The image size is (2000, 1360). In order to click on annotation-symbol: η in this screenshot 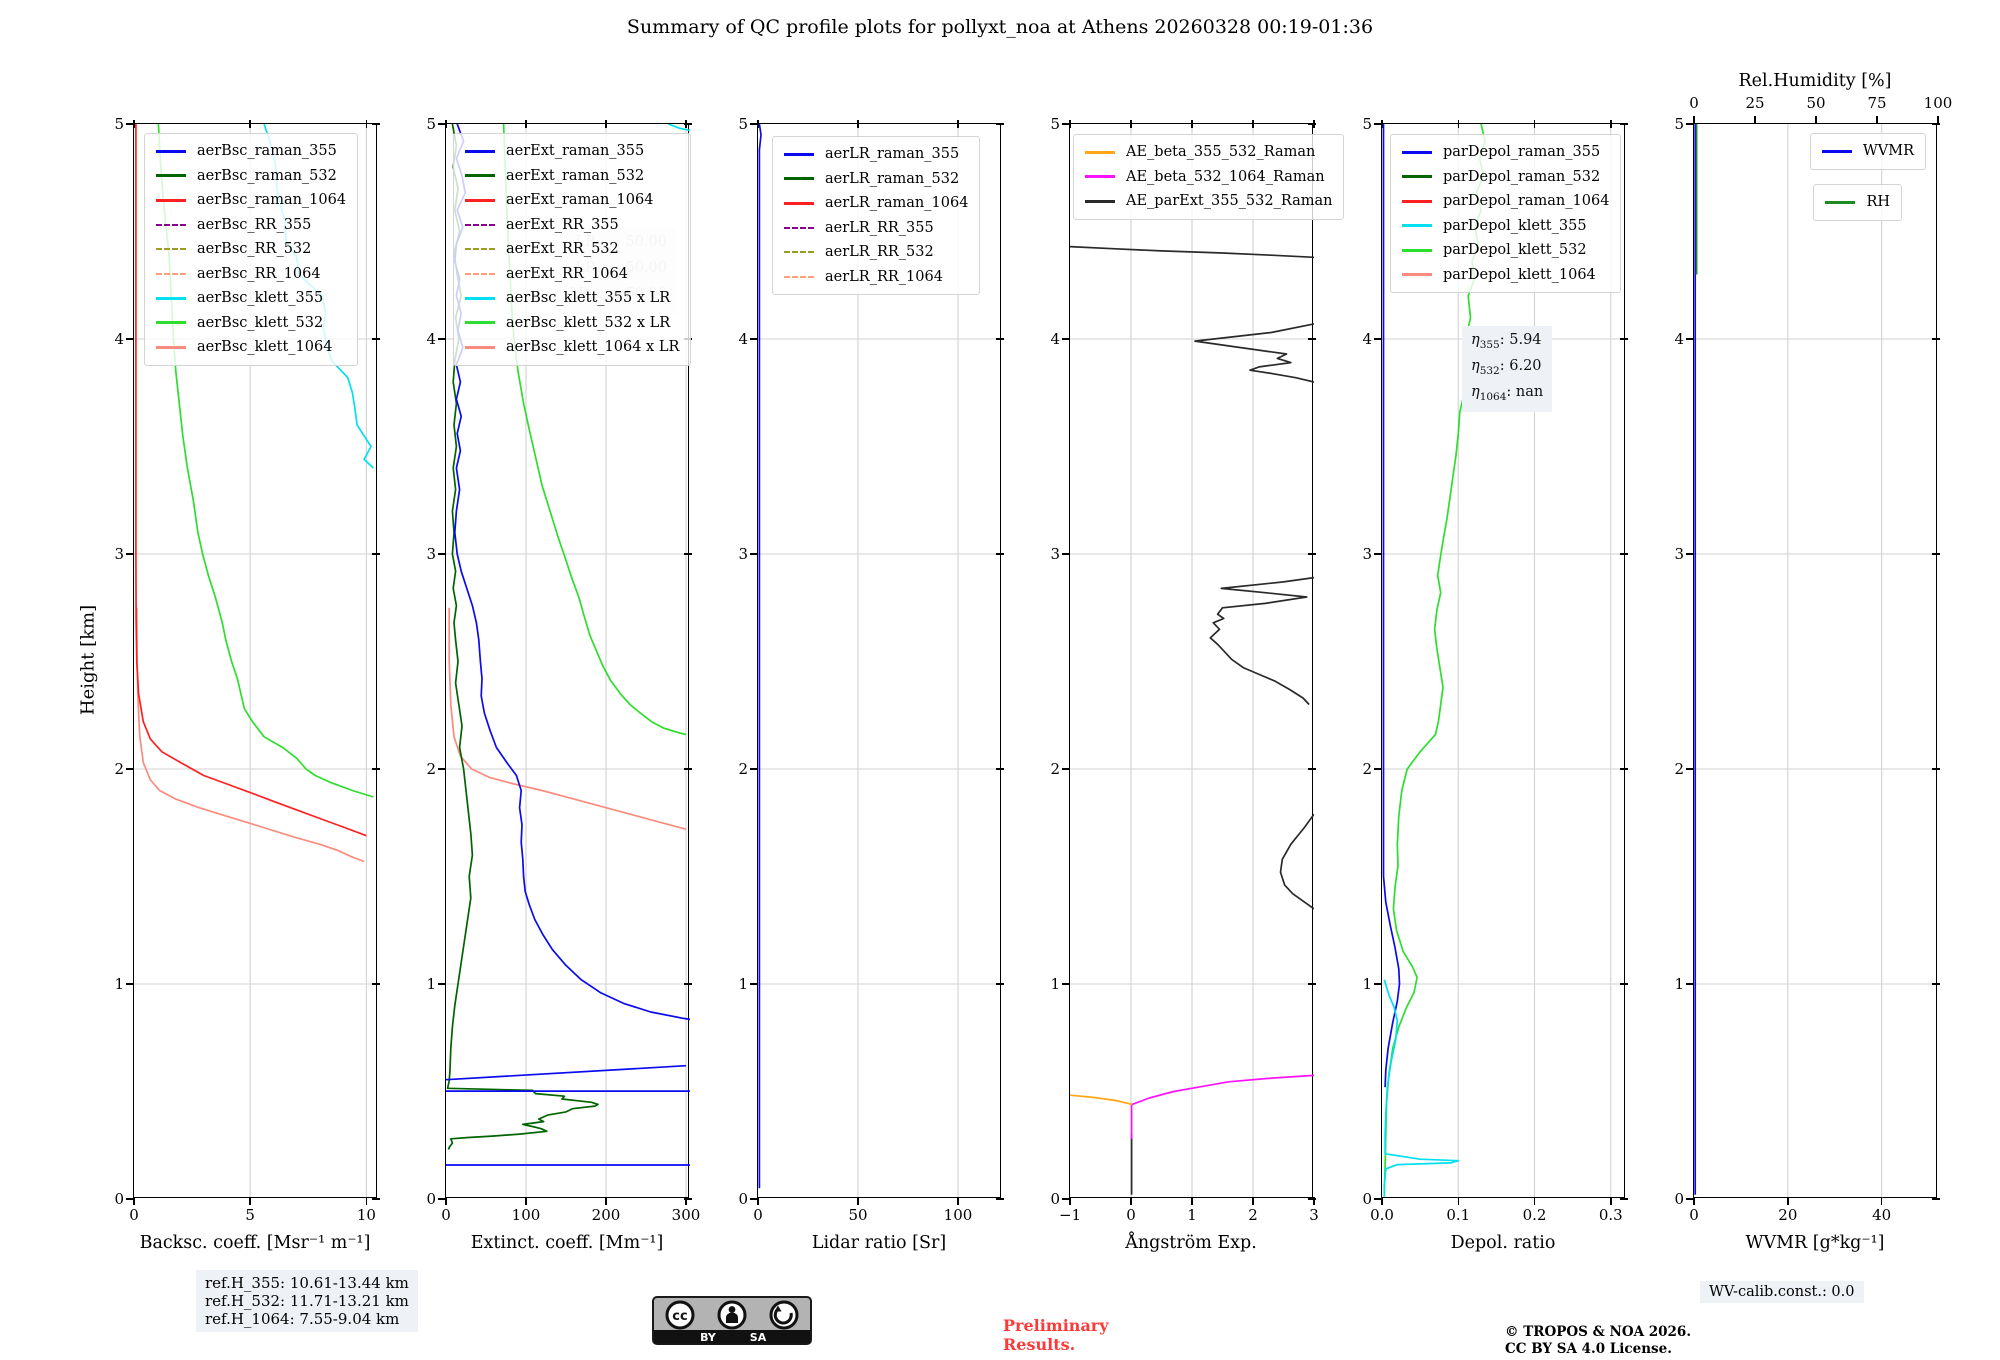, I will do `click(1475, 340)`.